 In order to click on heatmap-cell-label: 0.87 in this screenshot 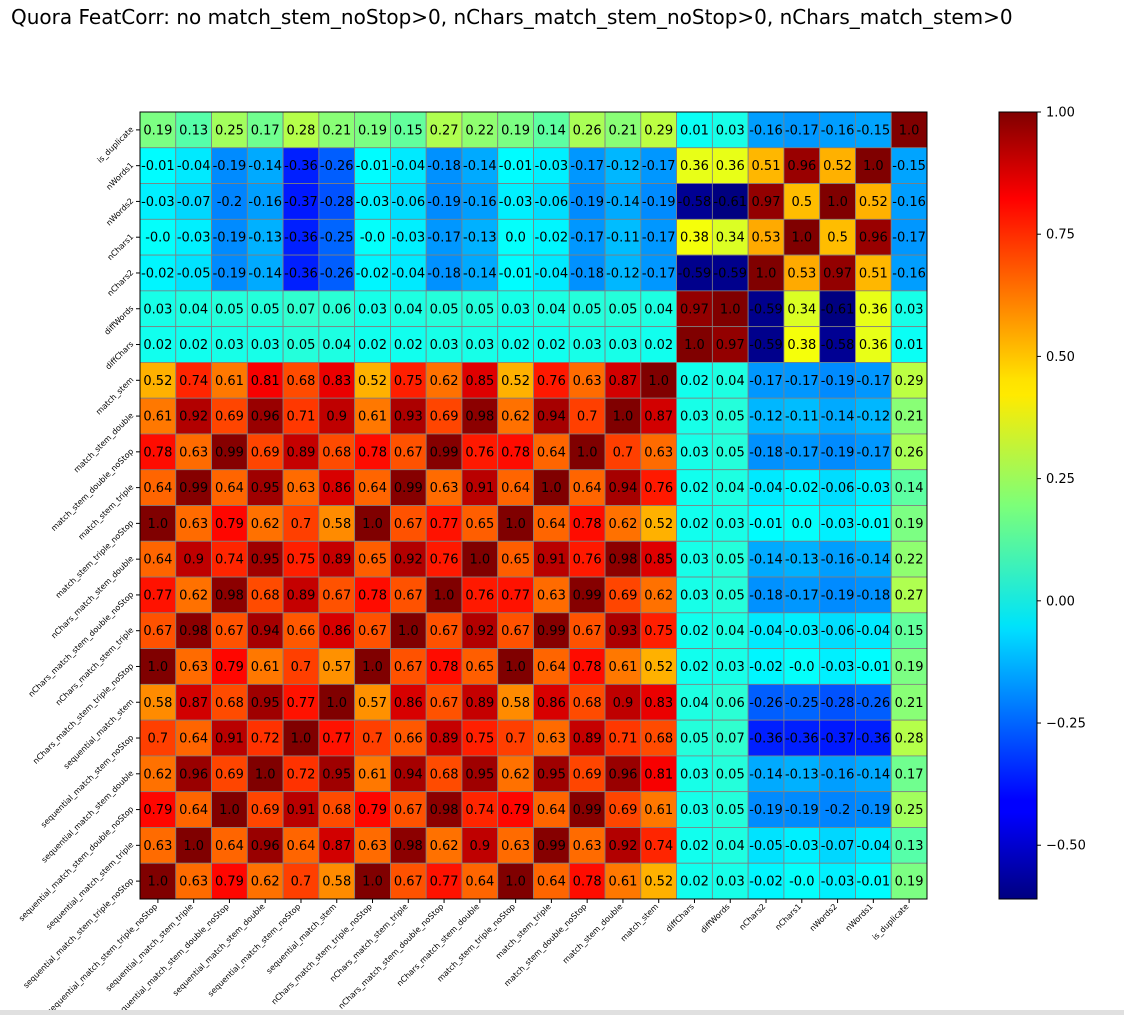, I will do `click(193, 703)`.